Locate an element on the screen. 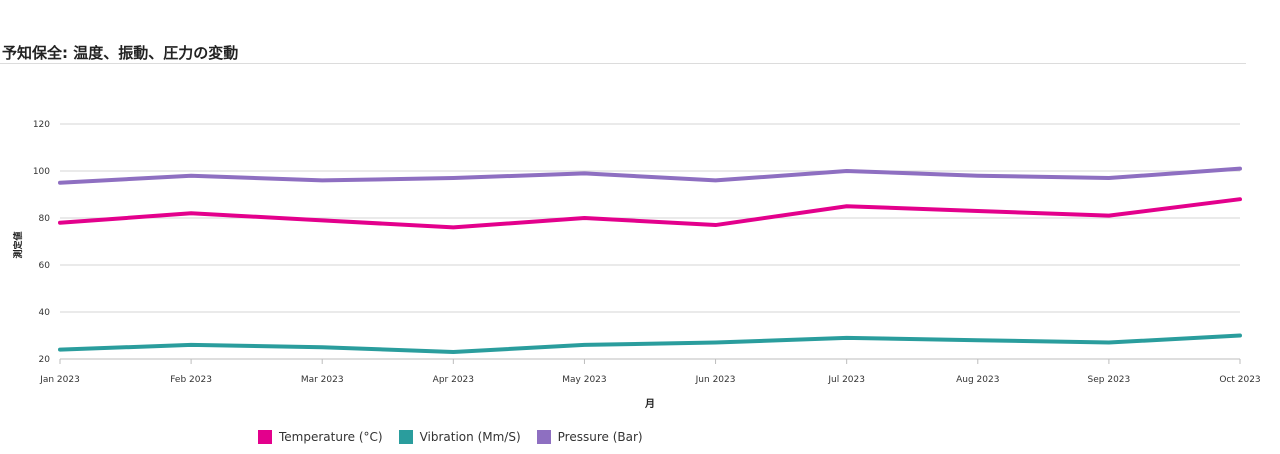 The height and width of the screenshot is (454, 1280). y-tick-label: 80 is located at coordinates (45, 219).